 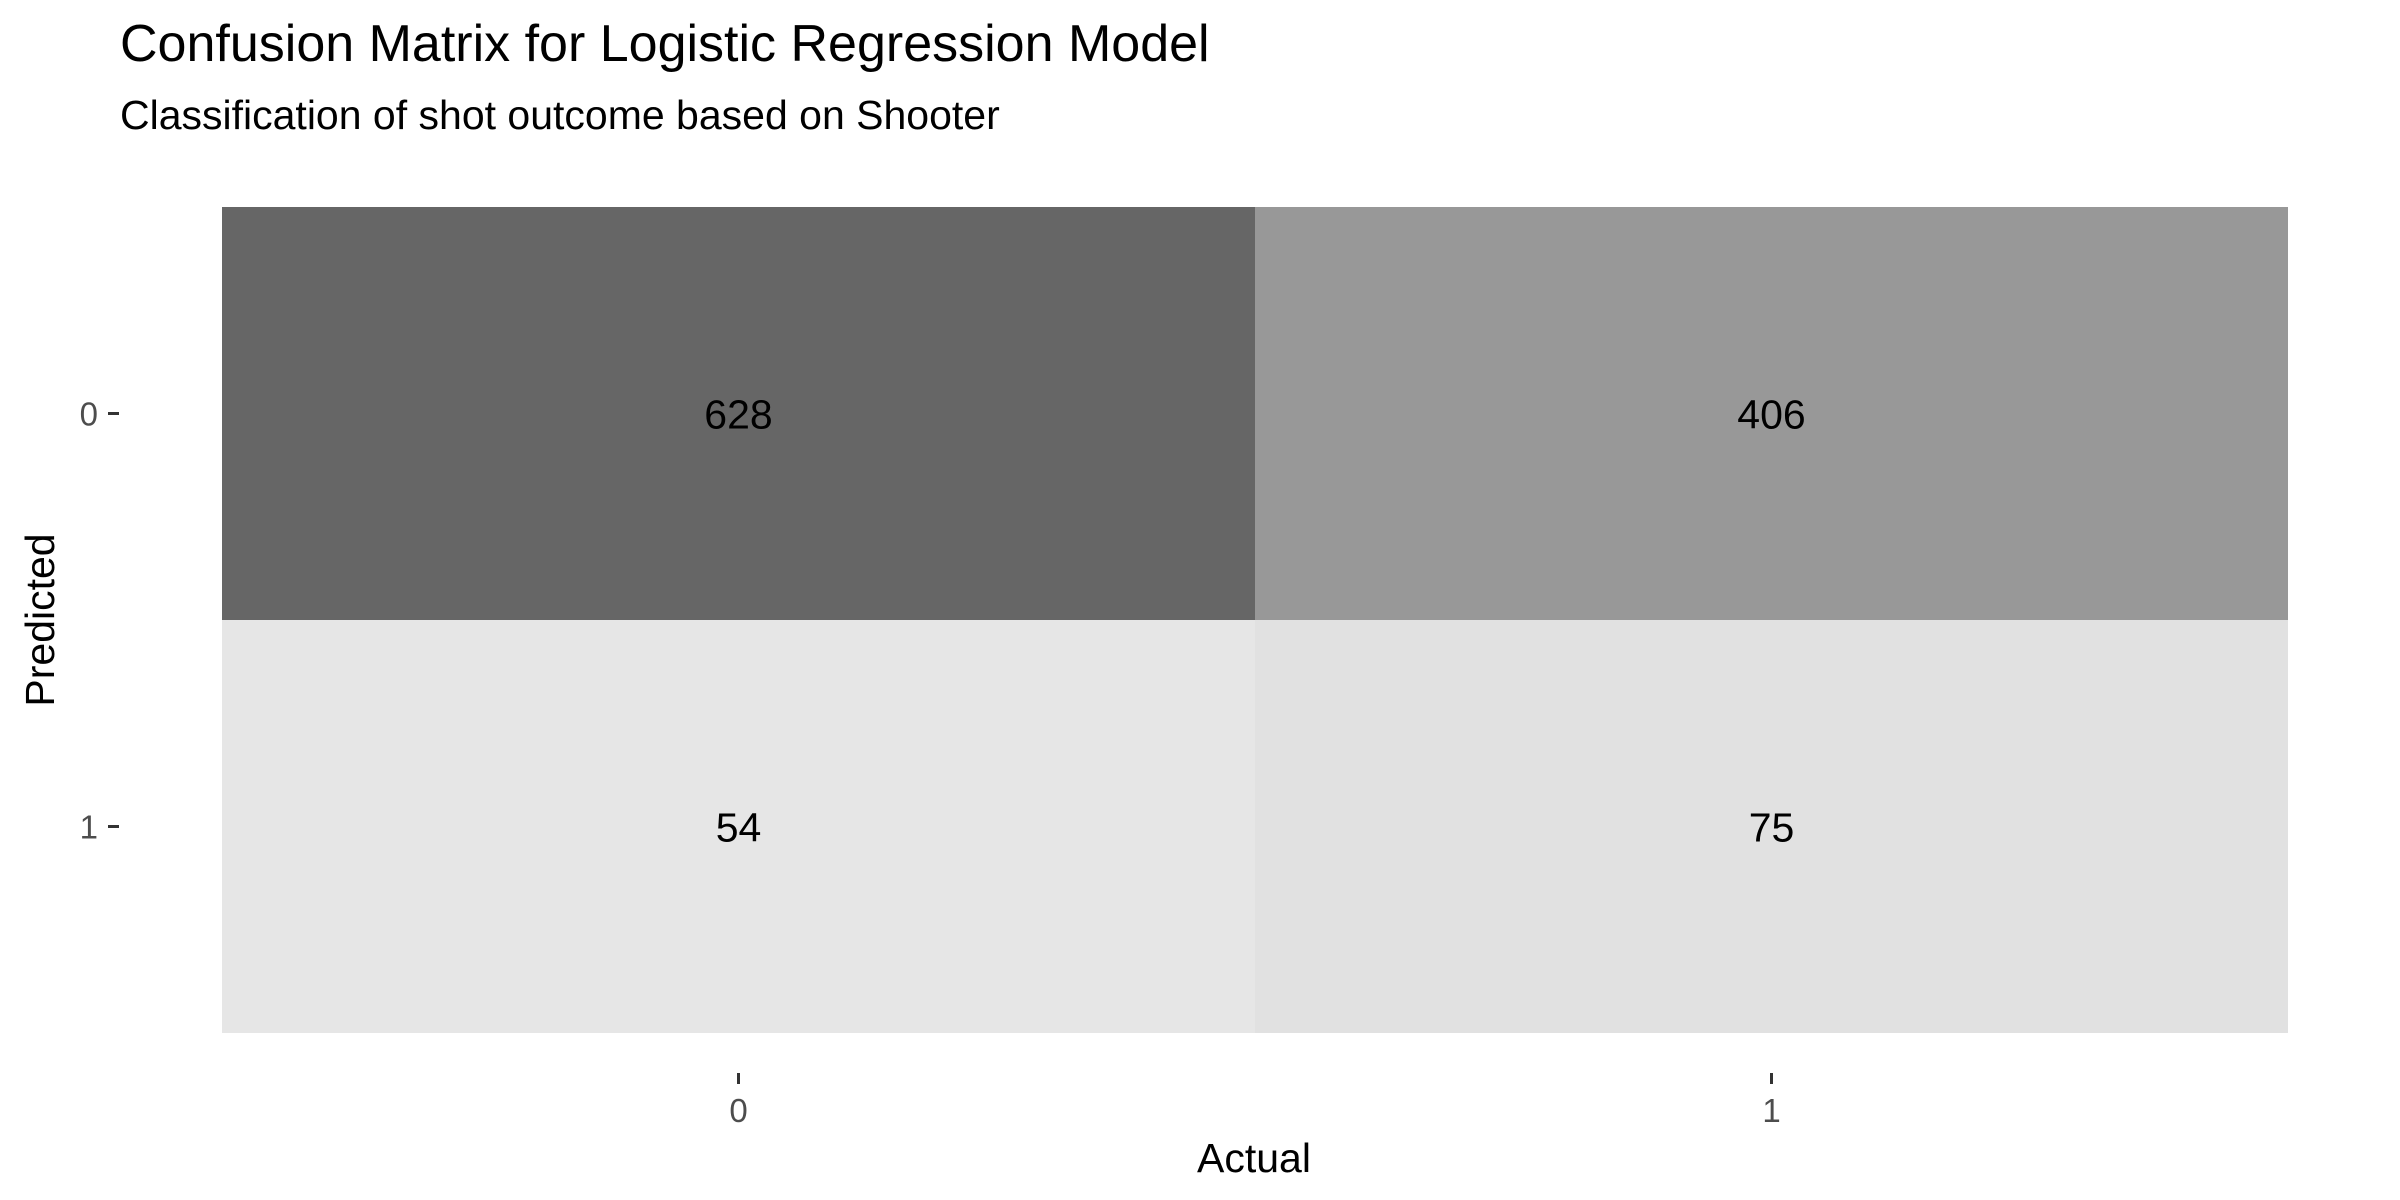 I want to click on cell-value-label: 628, so click(x=738, y=415).